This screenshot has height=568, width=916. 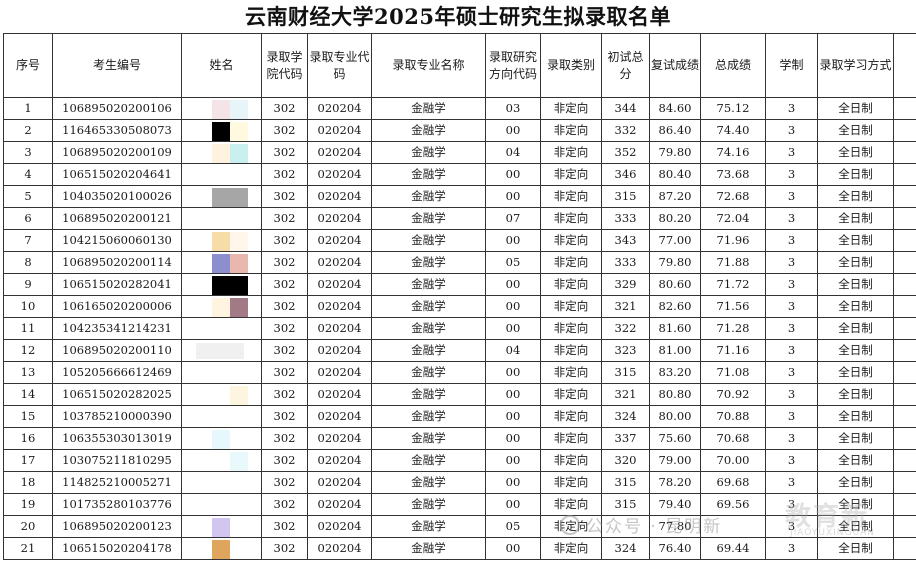 I want to click on cell-exam-id: 104215060060130, so click(x=117, y=240).